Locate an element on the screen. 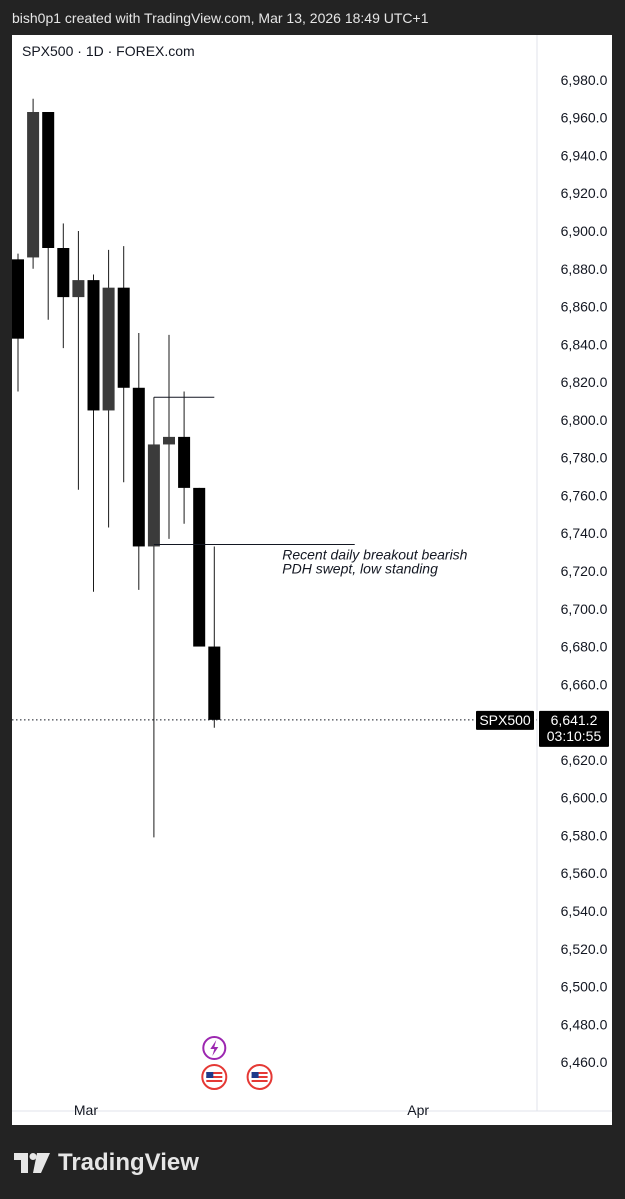 The image size is (625, 1199). price-tick-label: 6,720.0 is located at coordinates (584, 571).